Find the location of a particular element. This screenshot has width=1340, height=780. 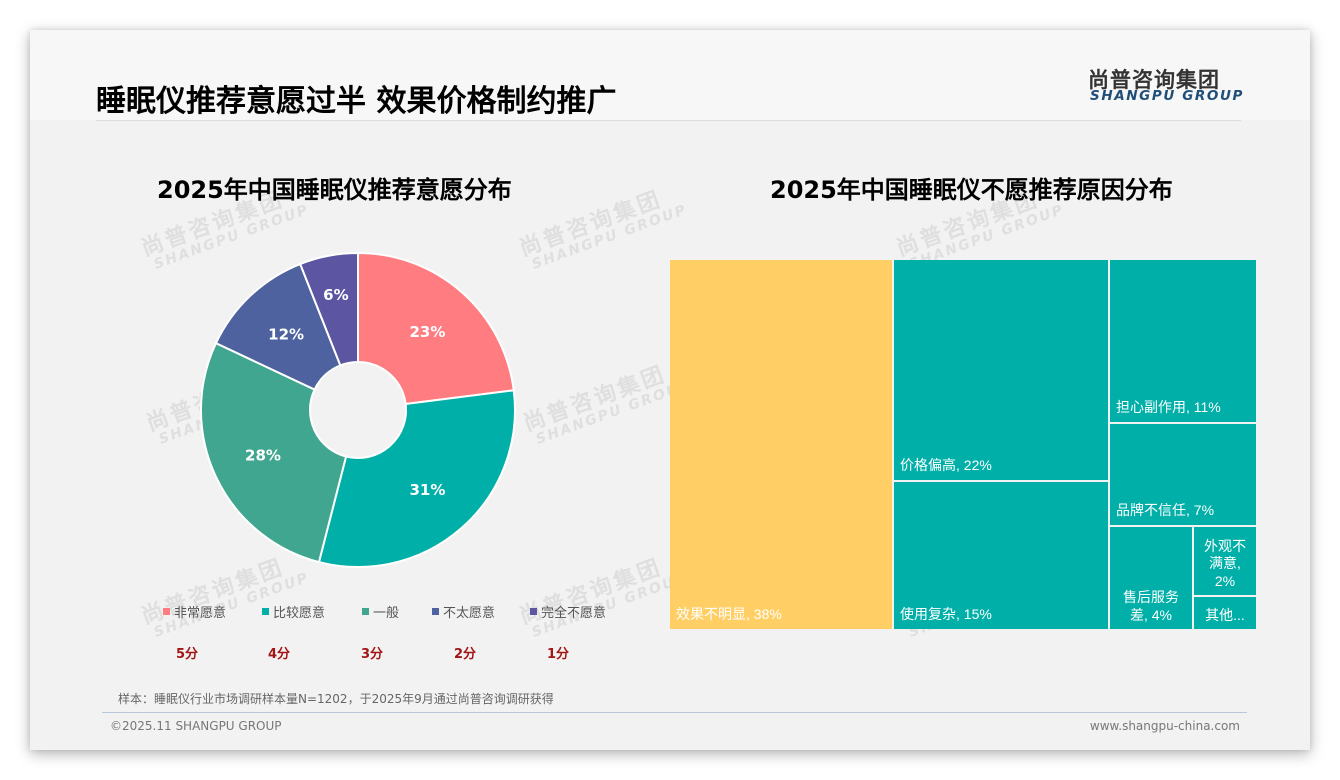

score-label: 1分 is located at coordinates (558, 654).